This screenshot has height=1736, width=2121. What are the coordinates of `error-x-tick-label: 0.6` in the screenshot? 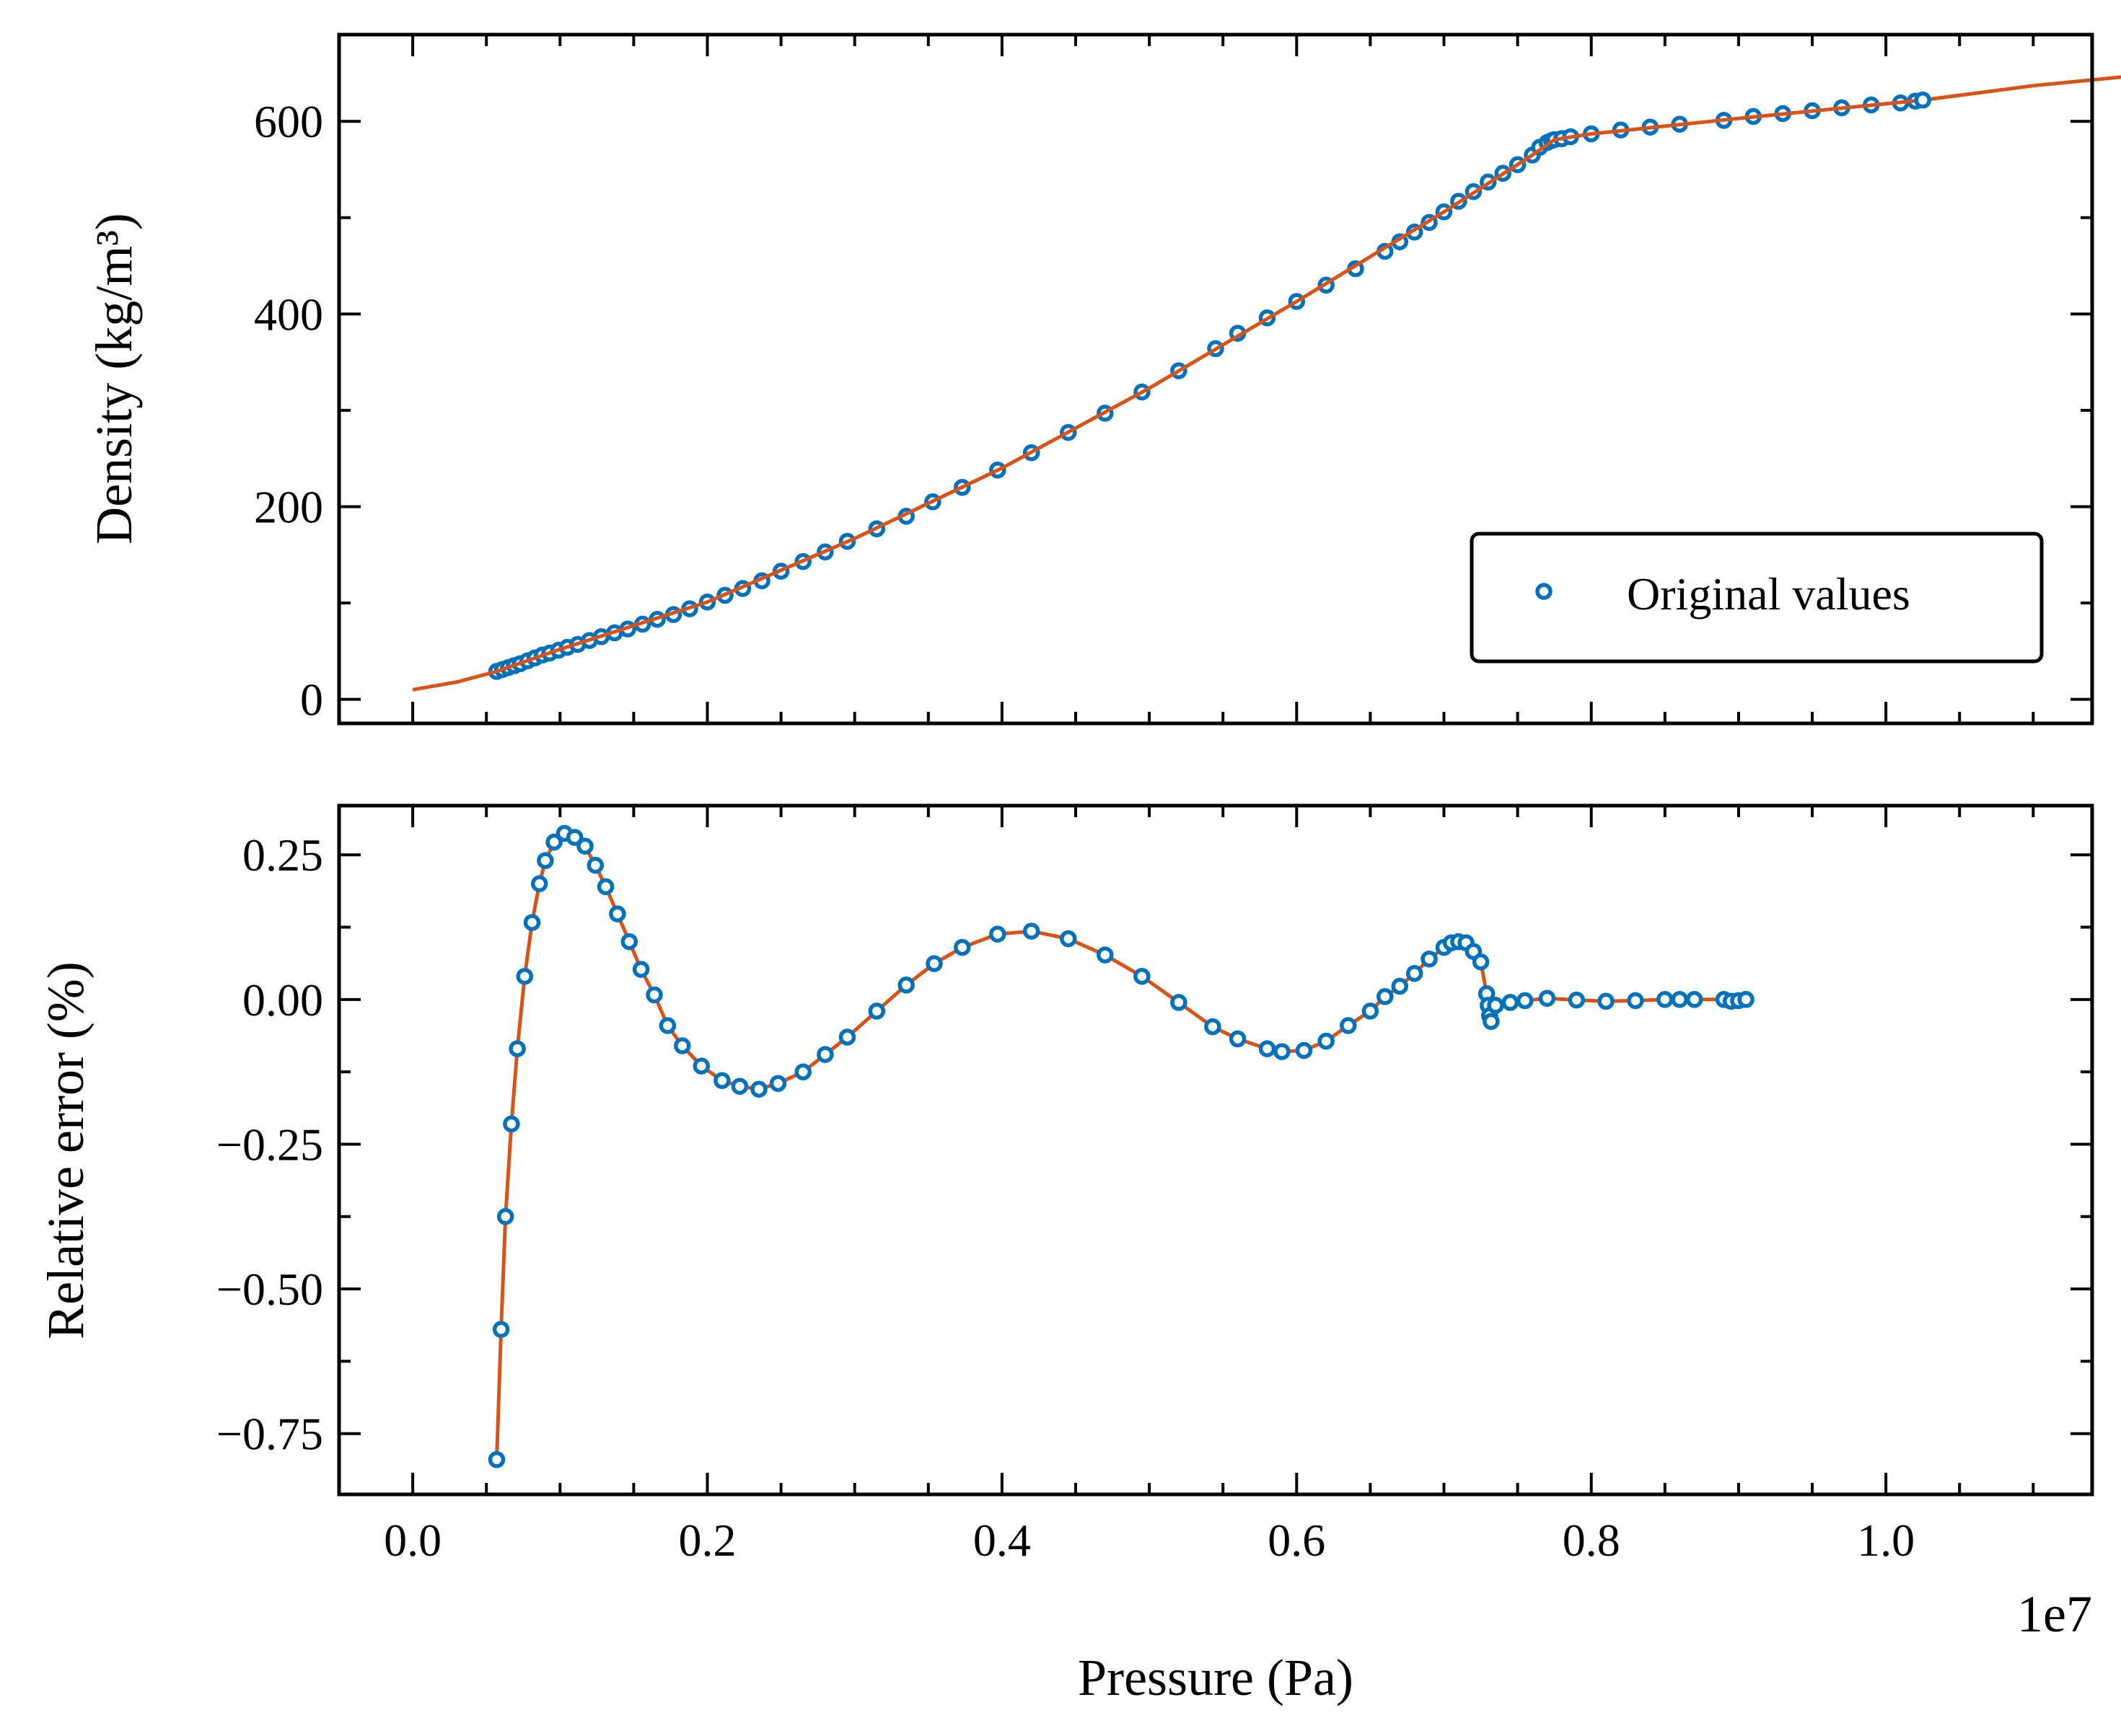 It's located at (1296, 1540).